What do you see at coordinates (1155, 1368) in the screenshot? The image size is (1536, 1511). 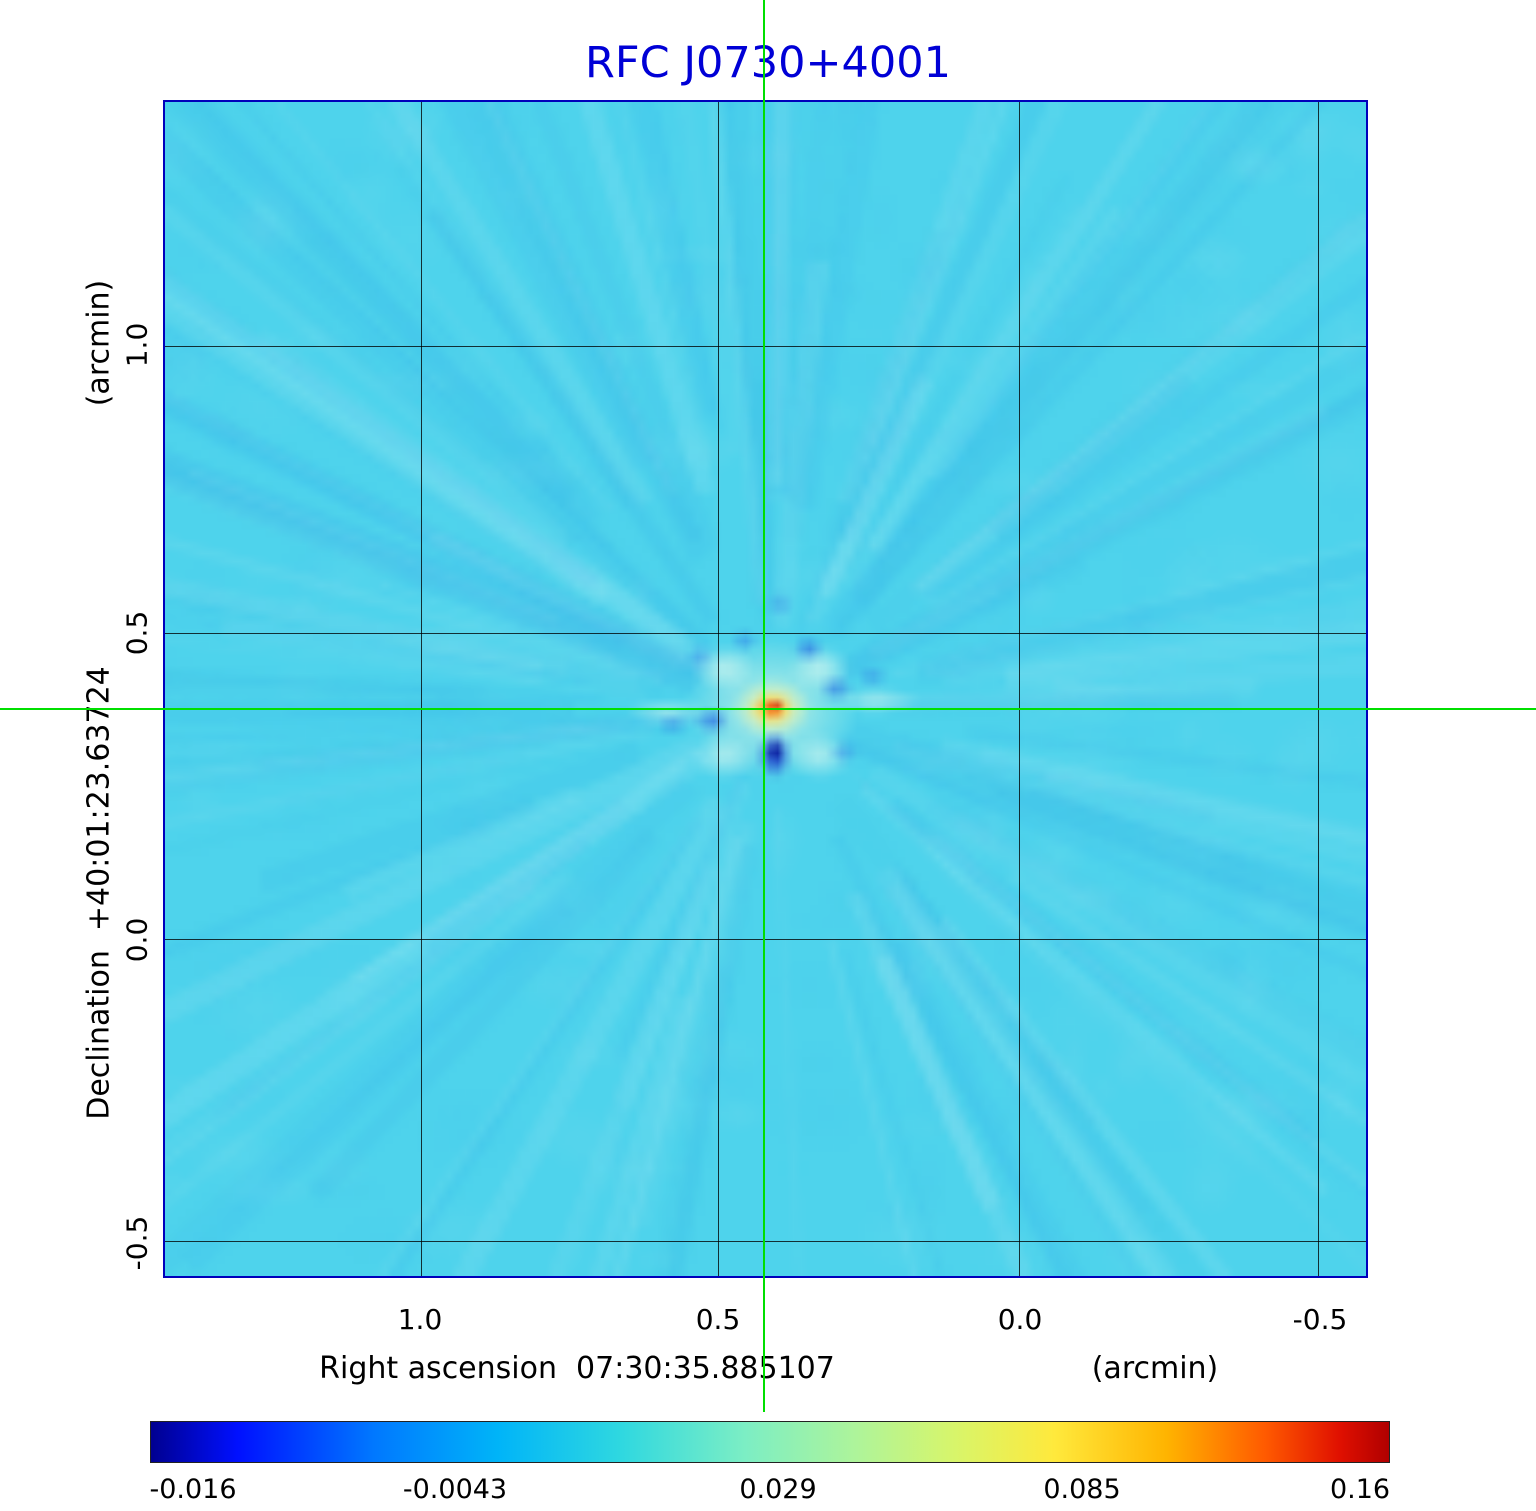 I see `x-axis-unit-label: (arcmin)` at bounding box center [1155, 1368].